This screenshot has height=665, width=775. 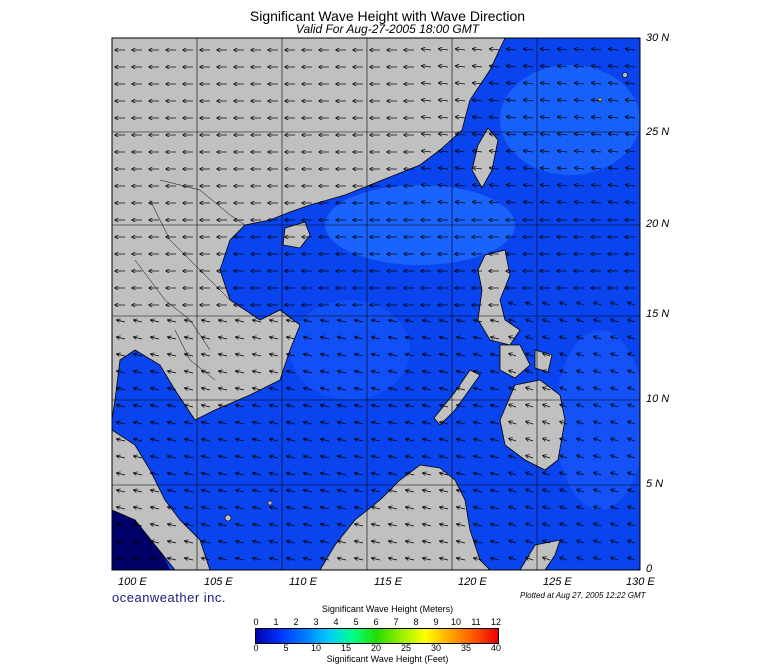 I want to click on colorbar-tick-meters: 0, so click(x=256, y=622).